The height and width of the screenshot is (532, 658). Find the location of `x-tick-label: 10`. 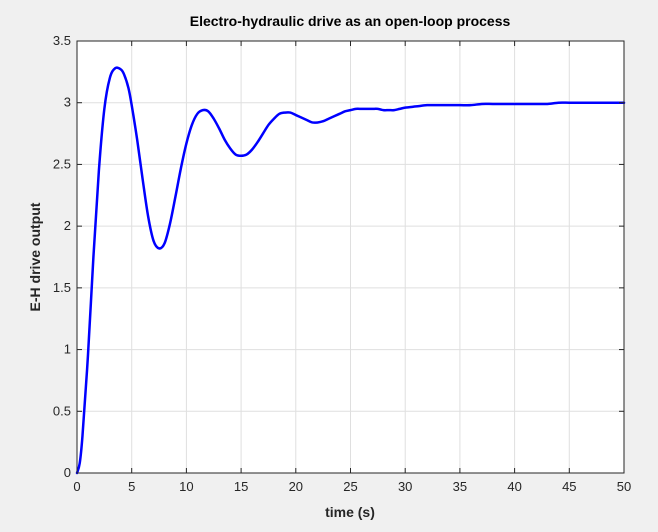

x-tick-label: 10 is located at coordinates (186, 486).